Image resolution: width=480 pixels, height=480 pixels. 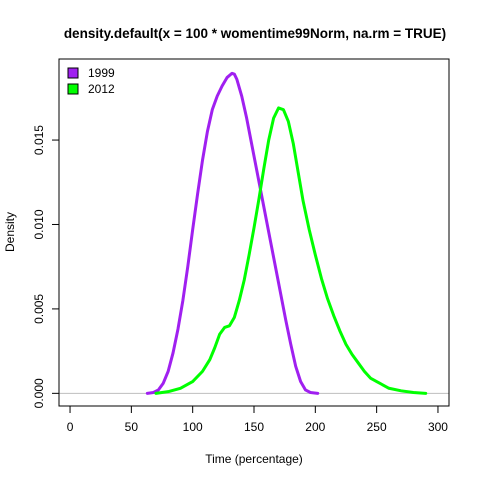 I want to click on x-tick-label-50: 50, so click(x=132, y=427).